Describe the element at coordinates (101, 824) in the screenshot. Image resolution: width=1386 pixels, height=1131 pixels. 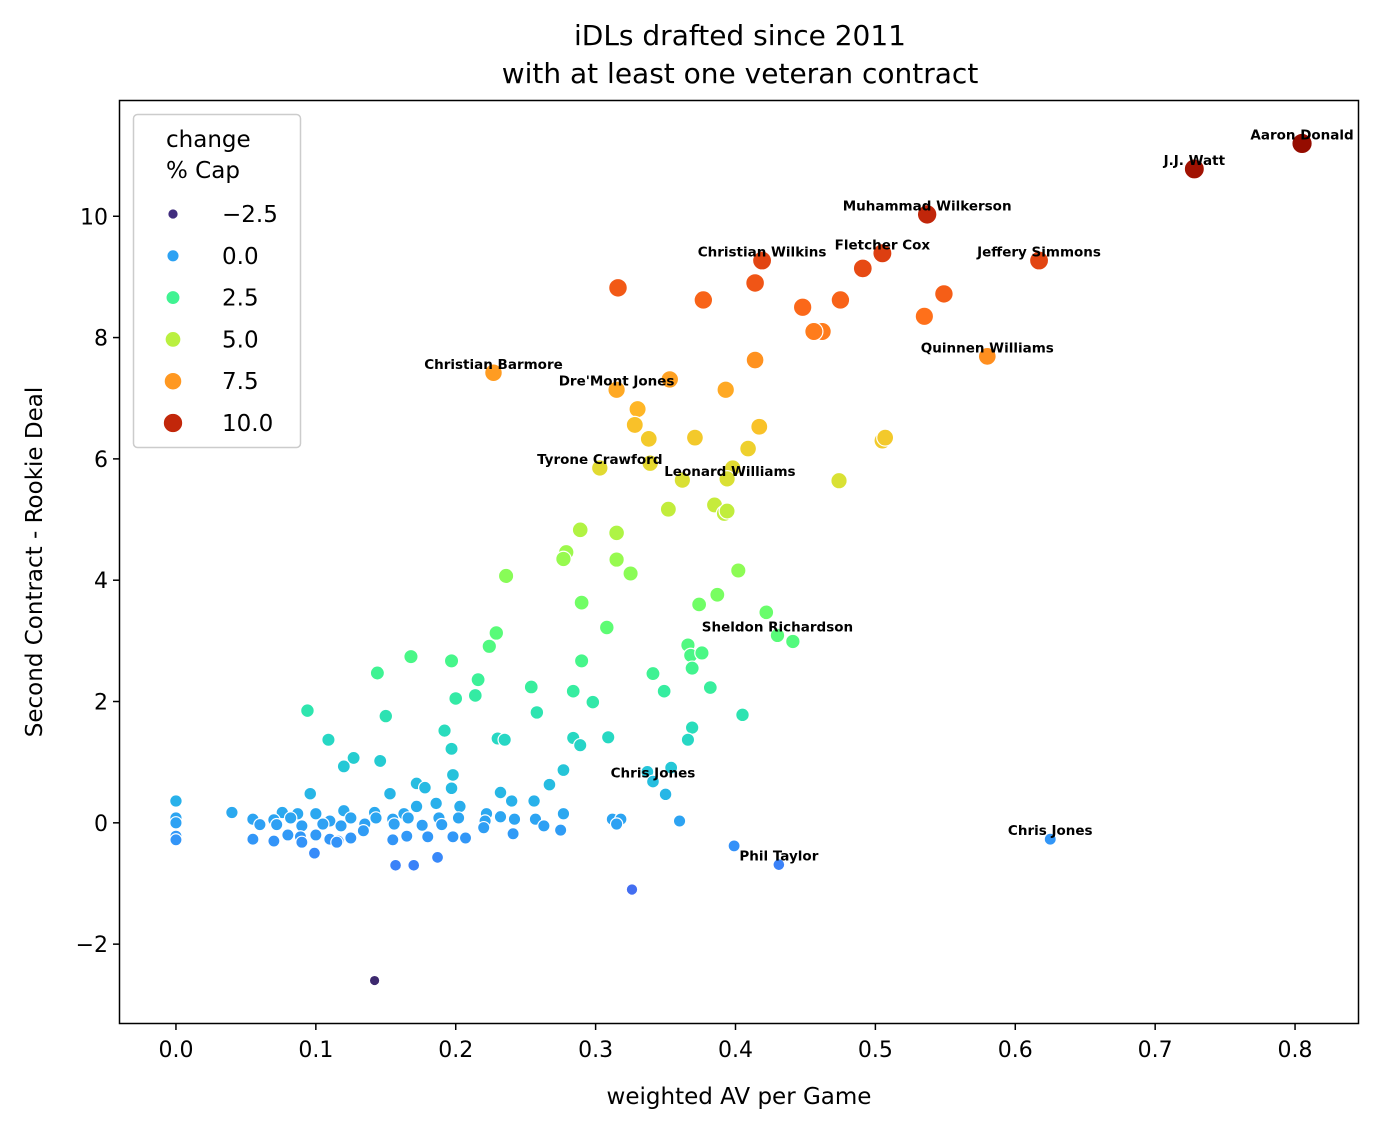
I see `y-tick-label: 0` at that location.